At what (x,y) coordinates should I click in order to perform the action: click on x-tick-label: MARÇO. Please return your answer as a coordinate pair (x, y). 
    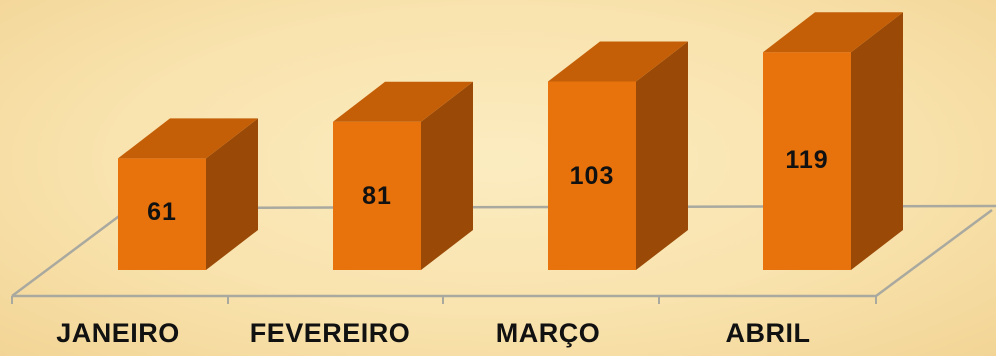
    Looking at the image, I should click on (548, 333).